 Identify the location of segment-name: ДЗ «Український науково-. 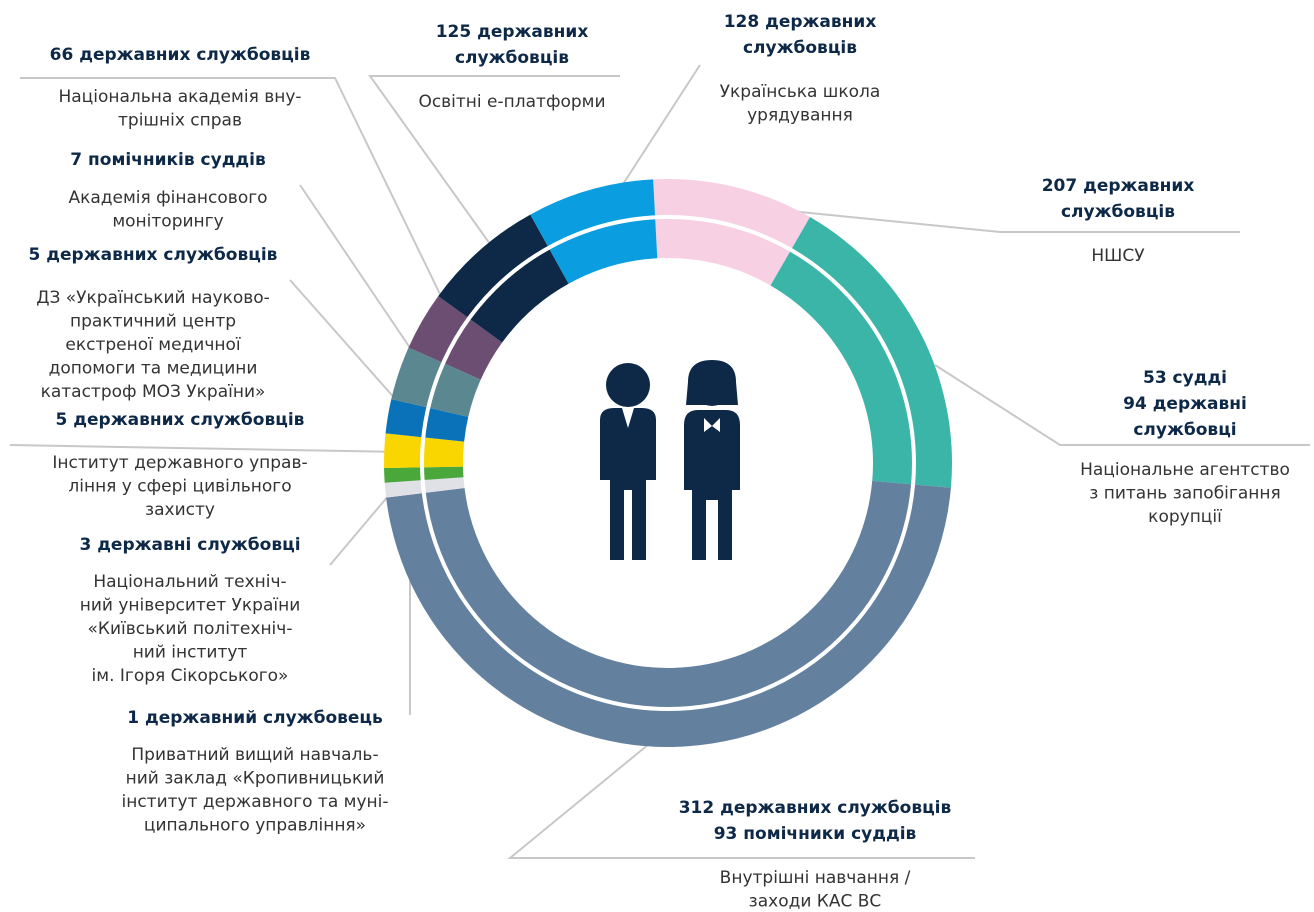
(153, 298).